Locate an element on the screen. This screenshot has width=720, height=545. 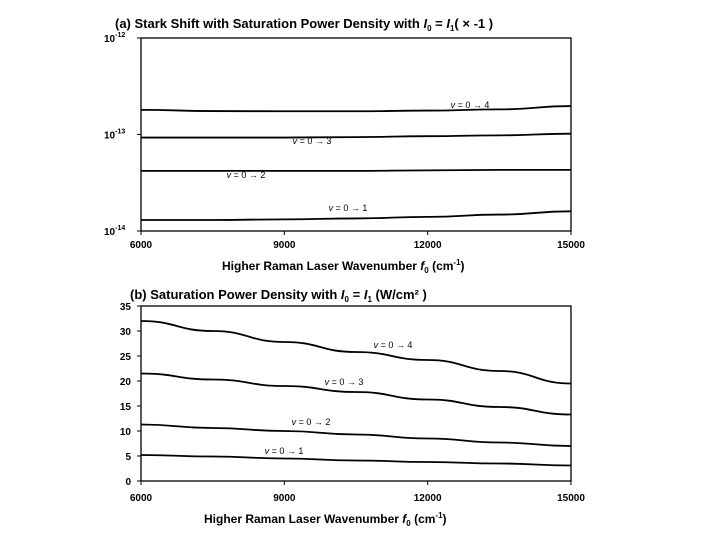
y-tick-label: 10-13 is located at coordinates (114, 135).